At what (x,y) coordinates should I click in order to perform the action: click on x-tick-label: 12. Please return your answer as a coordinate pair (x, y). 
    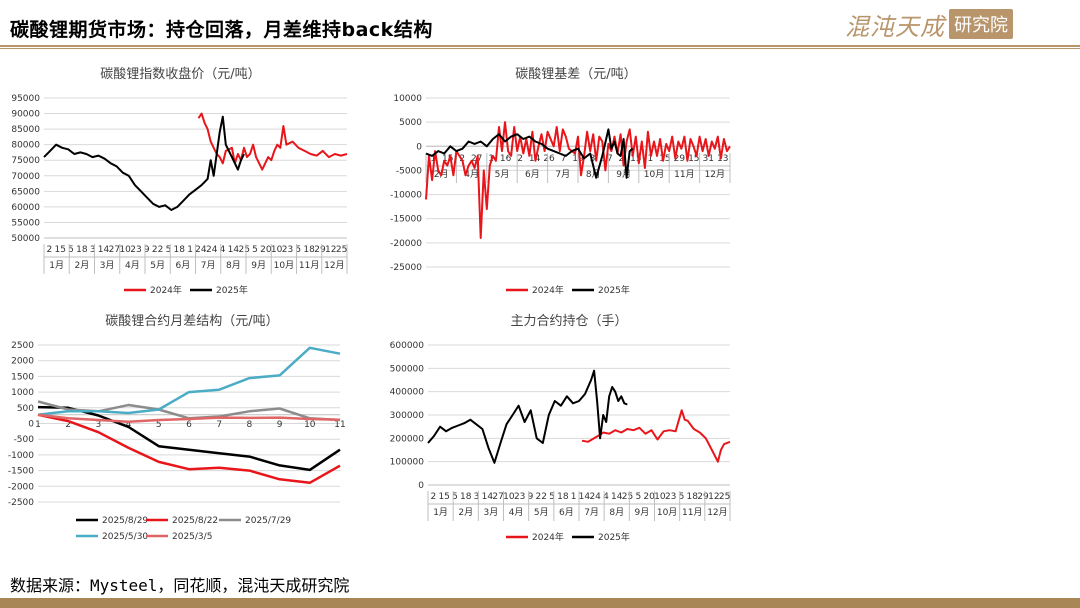
    Looking at the image, I should click on (330, 250).